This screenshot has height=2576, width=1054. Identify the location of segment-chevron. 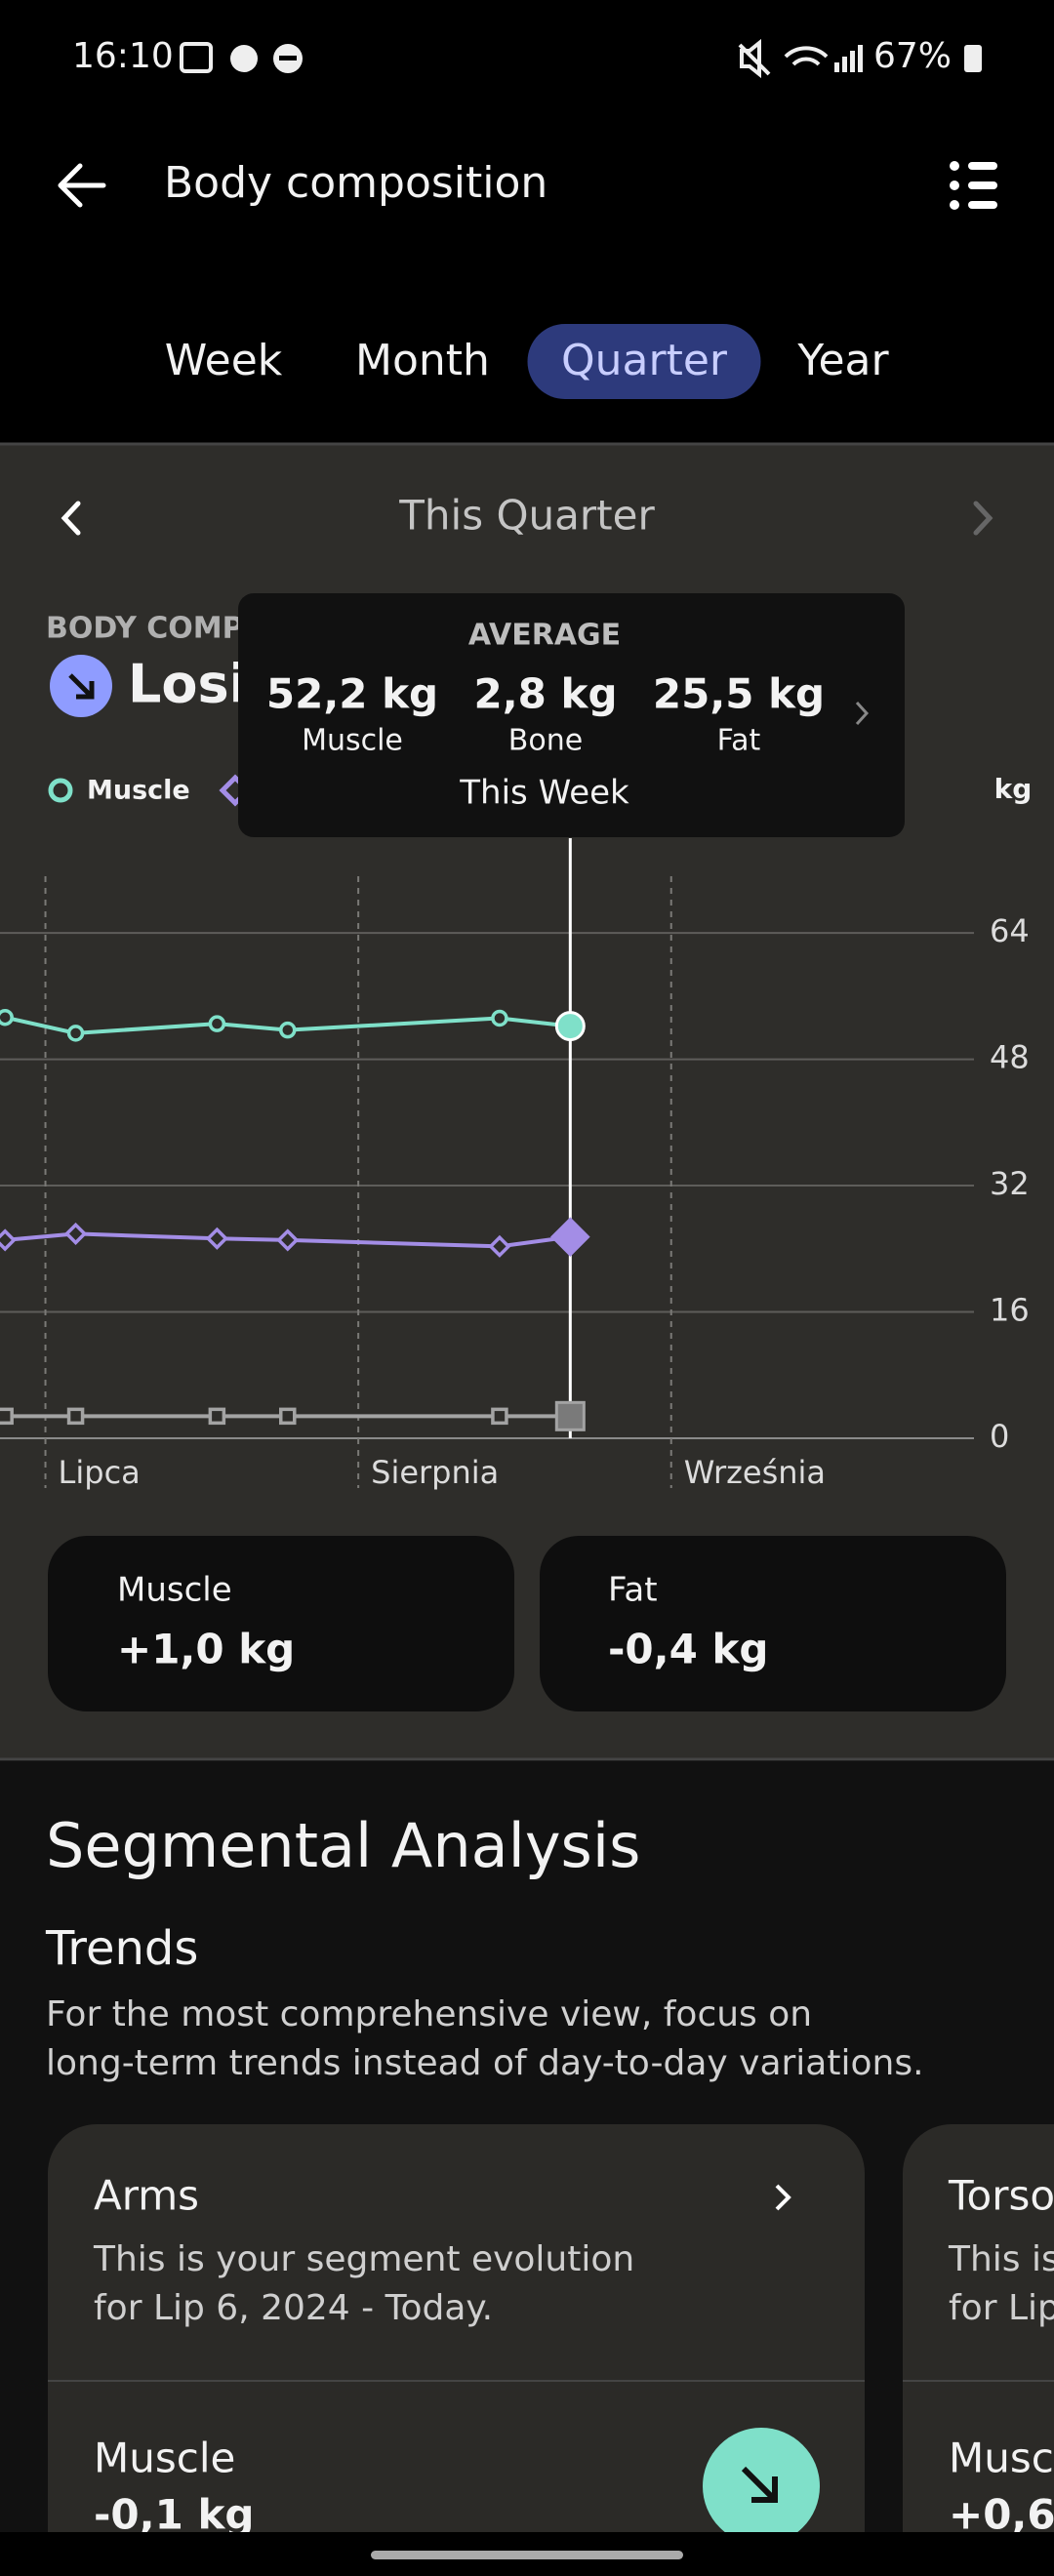
(783, 2197).